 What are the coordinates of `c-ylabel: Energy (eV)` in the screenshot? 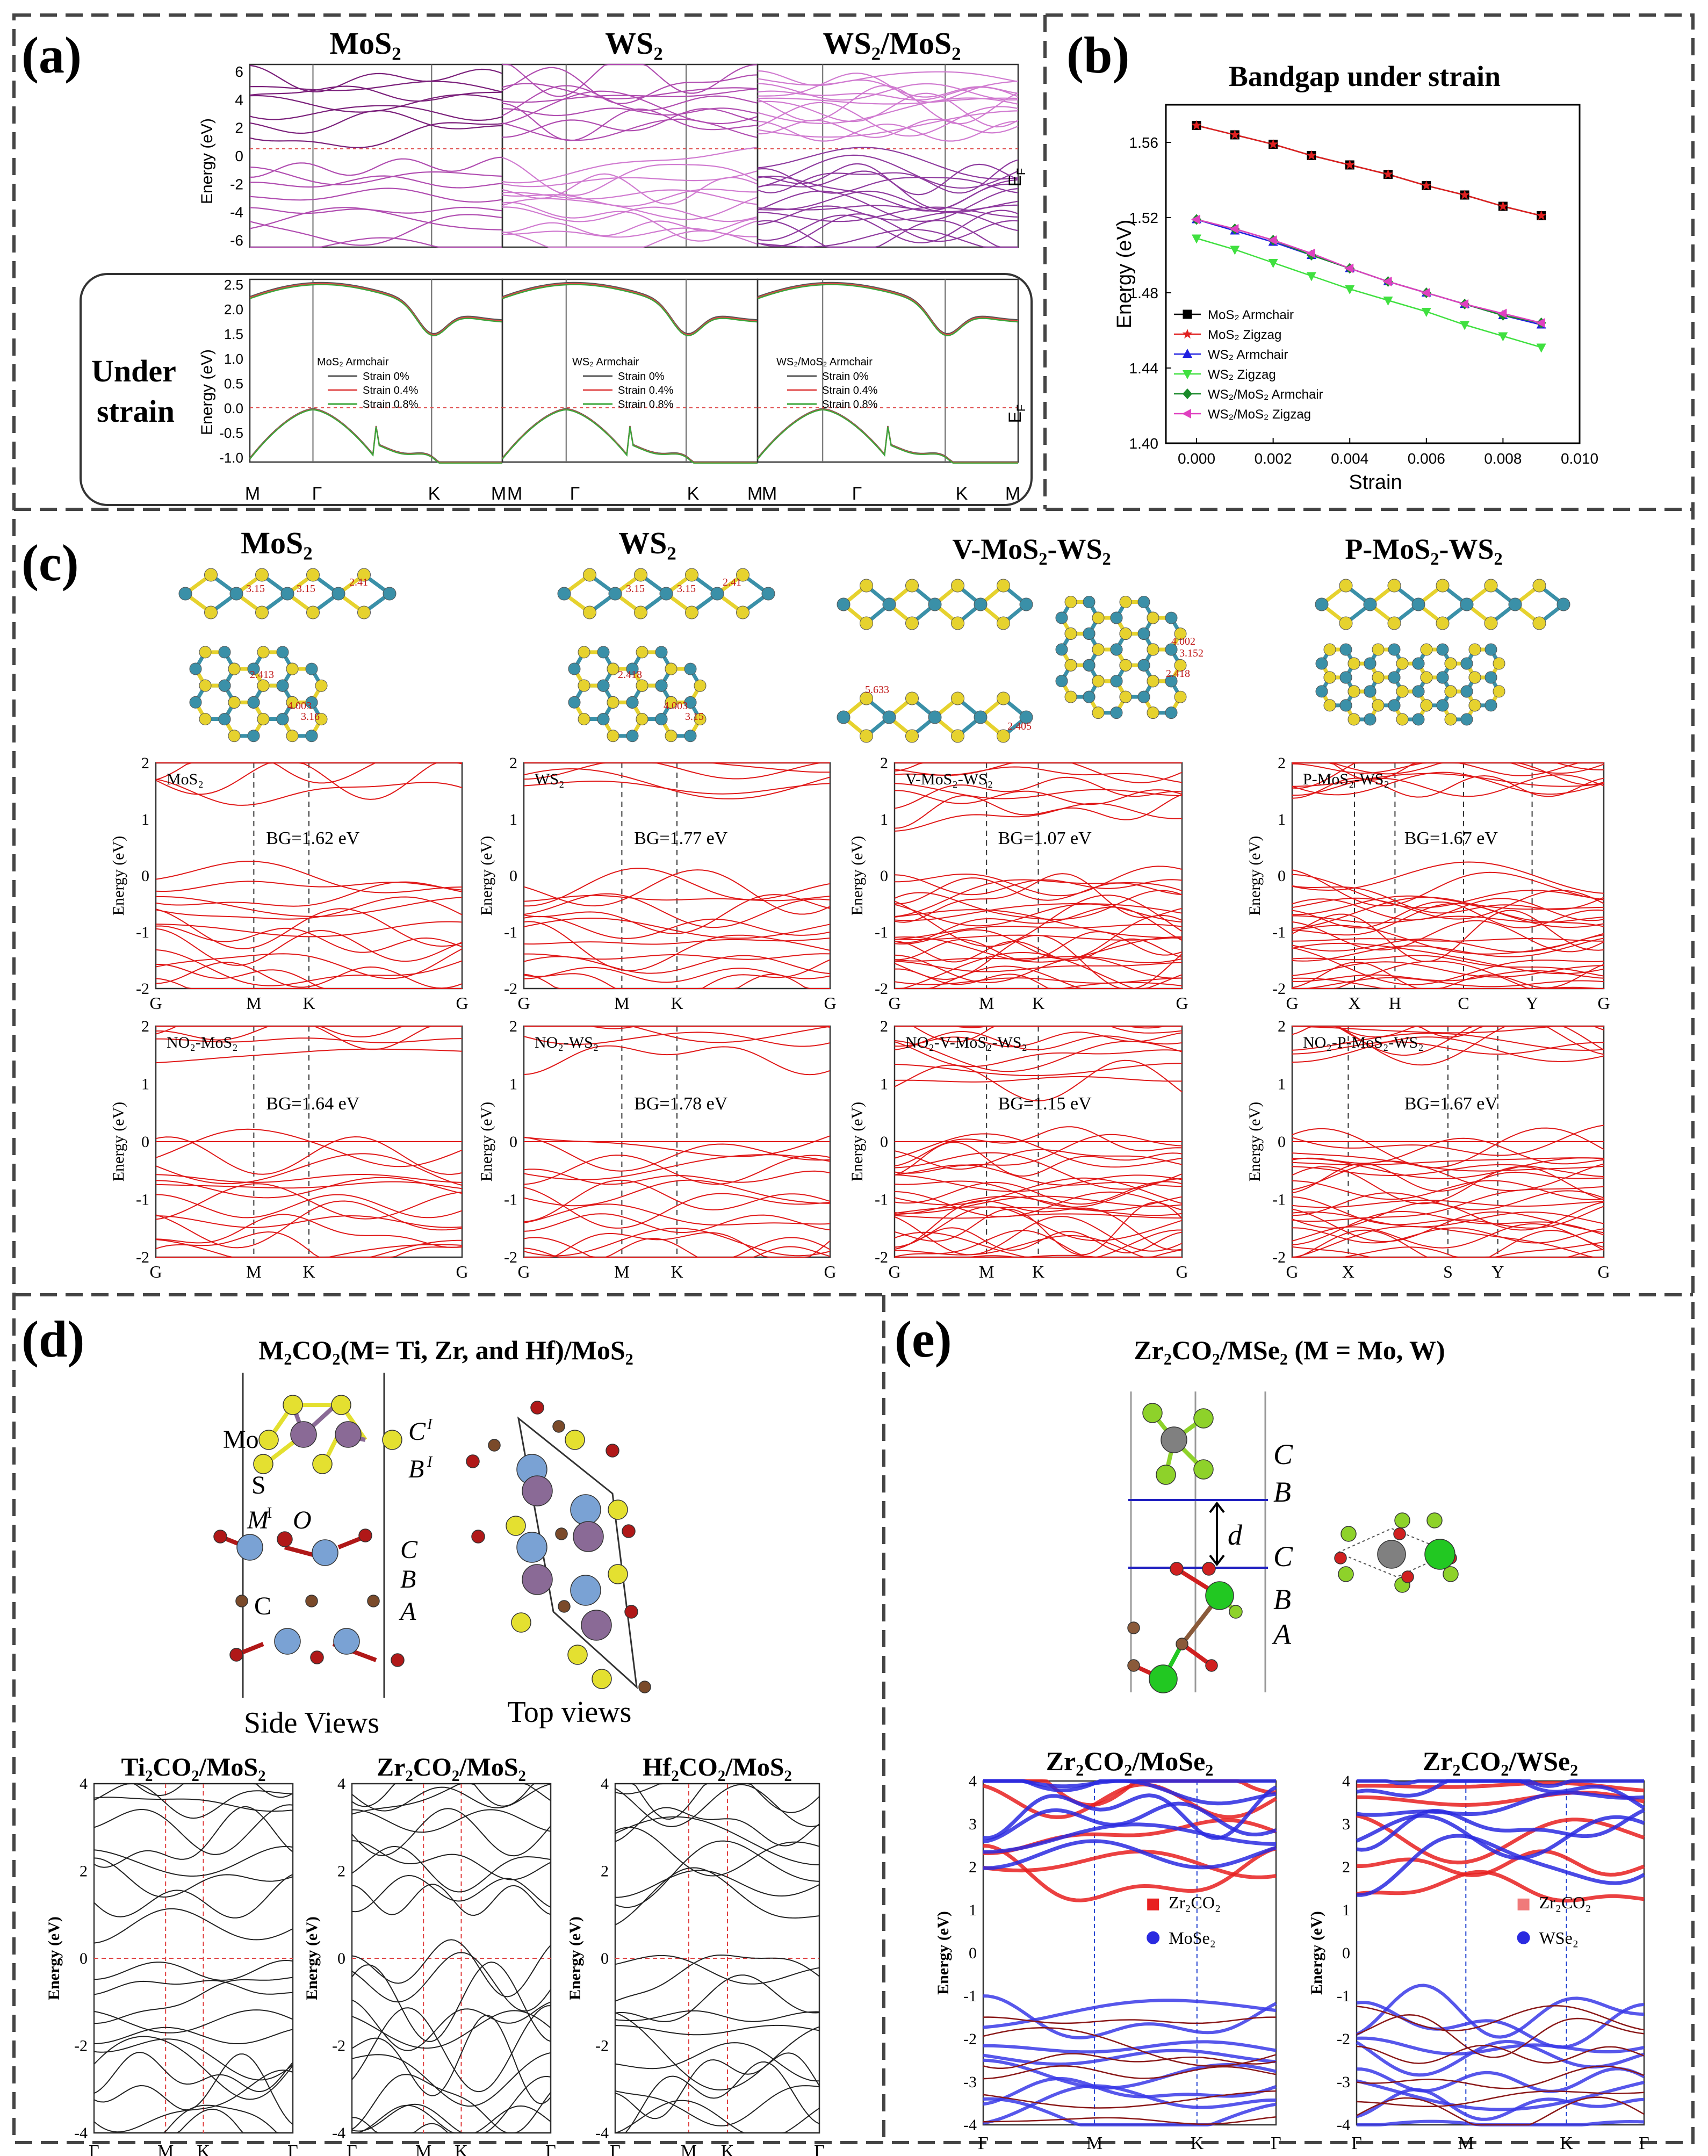 It's located at (1255, 876).